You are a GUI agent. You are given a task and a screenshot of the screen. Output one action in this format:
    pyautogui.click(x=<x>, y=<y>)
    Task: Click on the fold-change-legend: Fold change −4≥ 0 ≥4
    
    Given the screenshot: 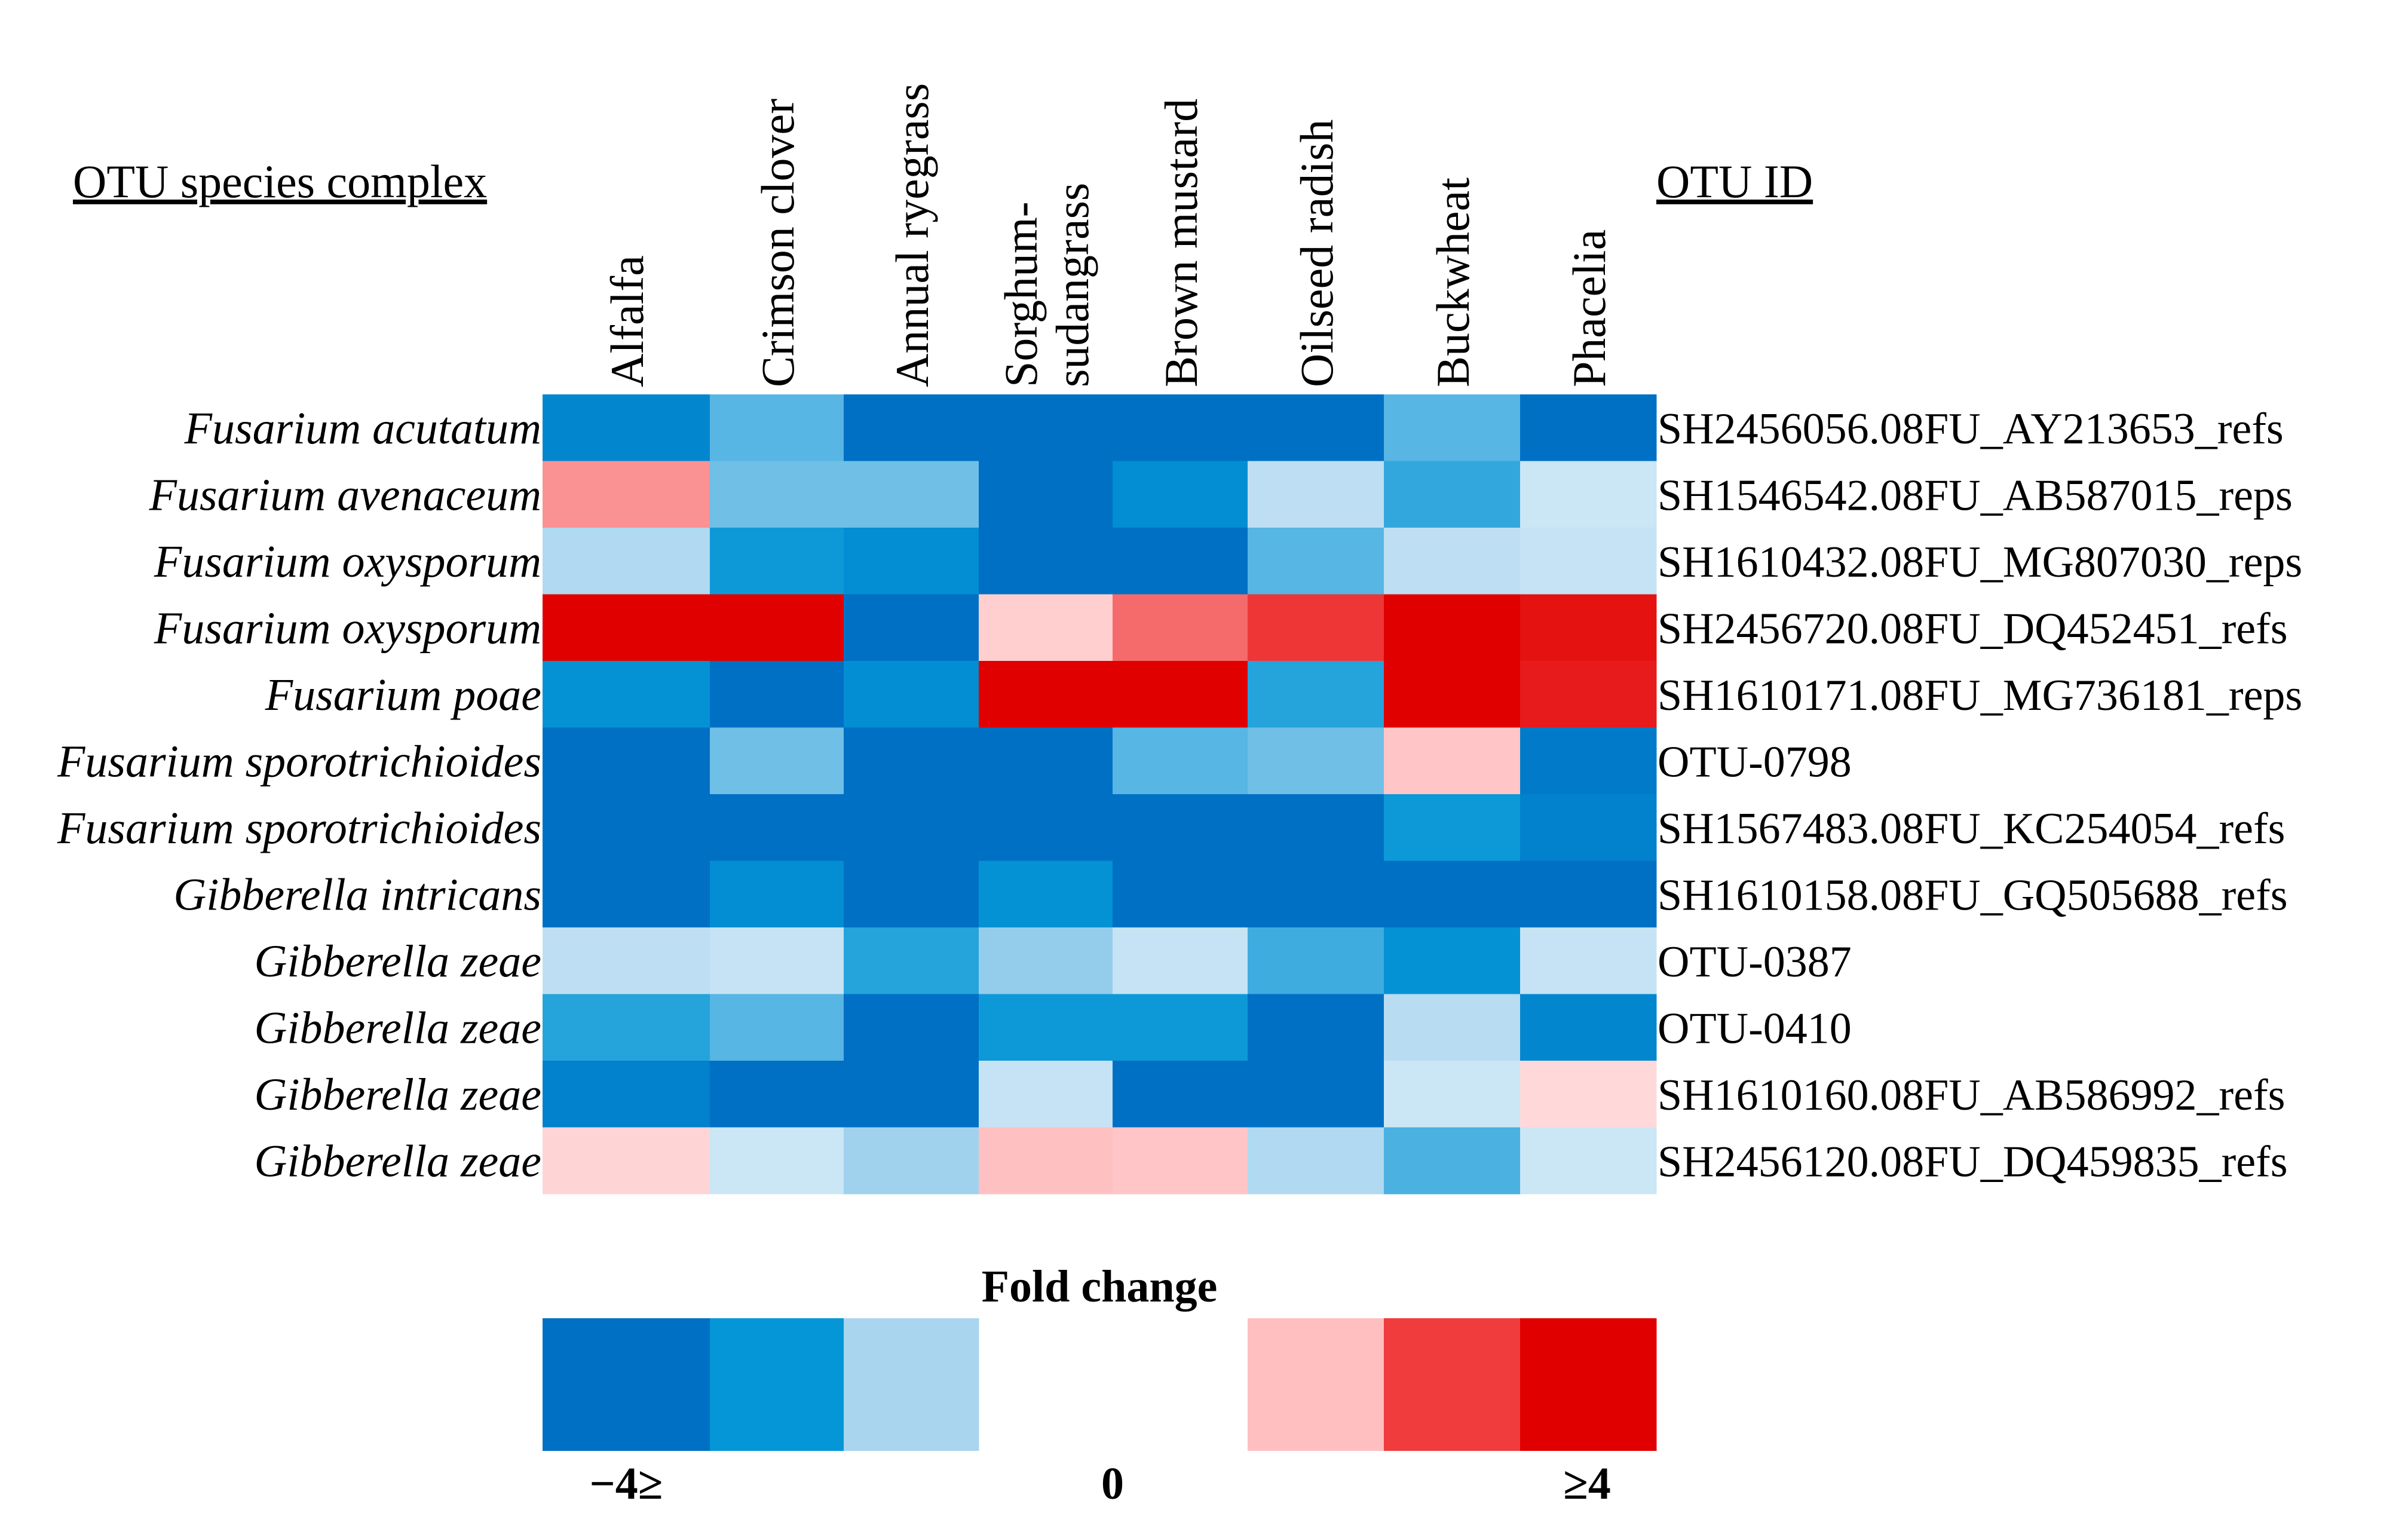 What is the action you would take?
    pyautogui.click(x=1100, y=1385)
    